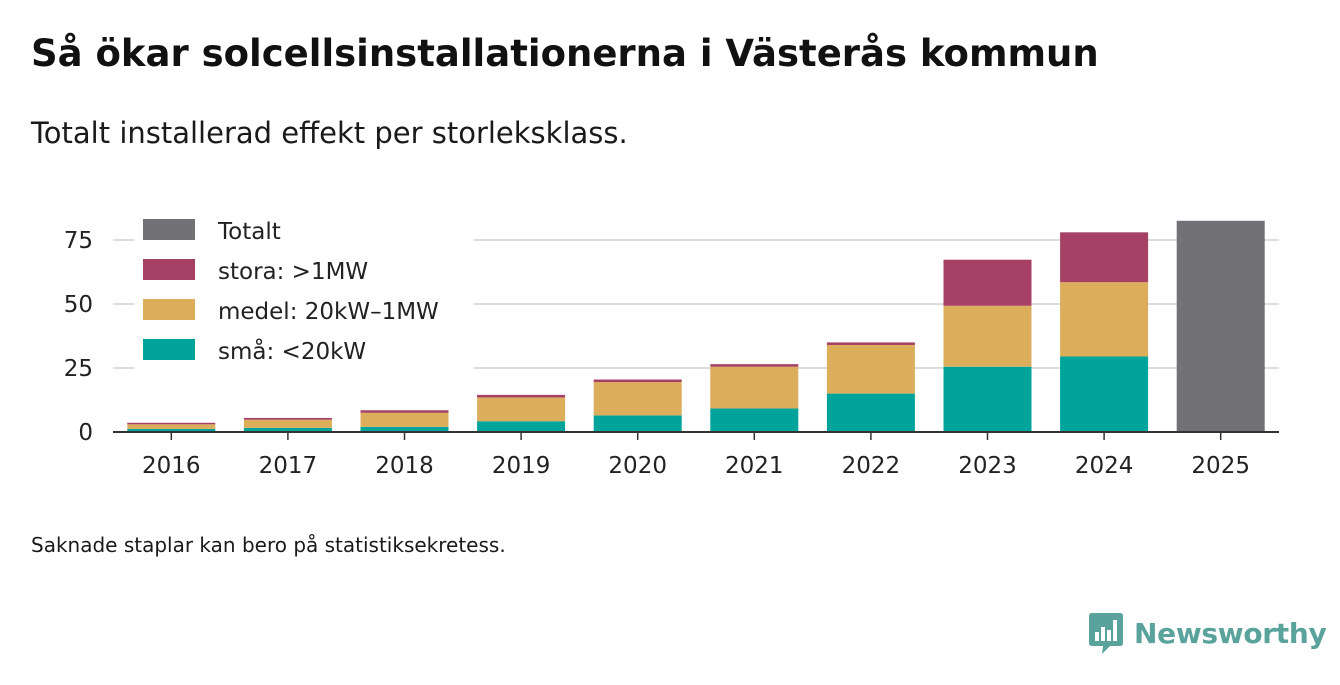  I want to click on x-tick-label: 2018, so click(404, 466).